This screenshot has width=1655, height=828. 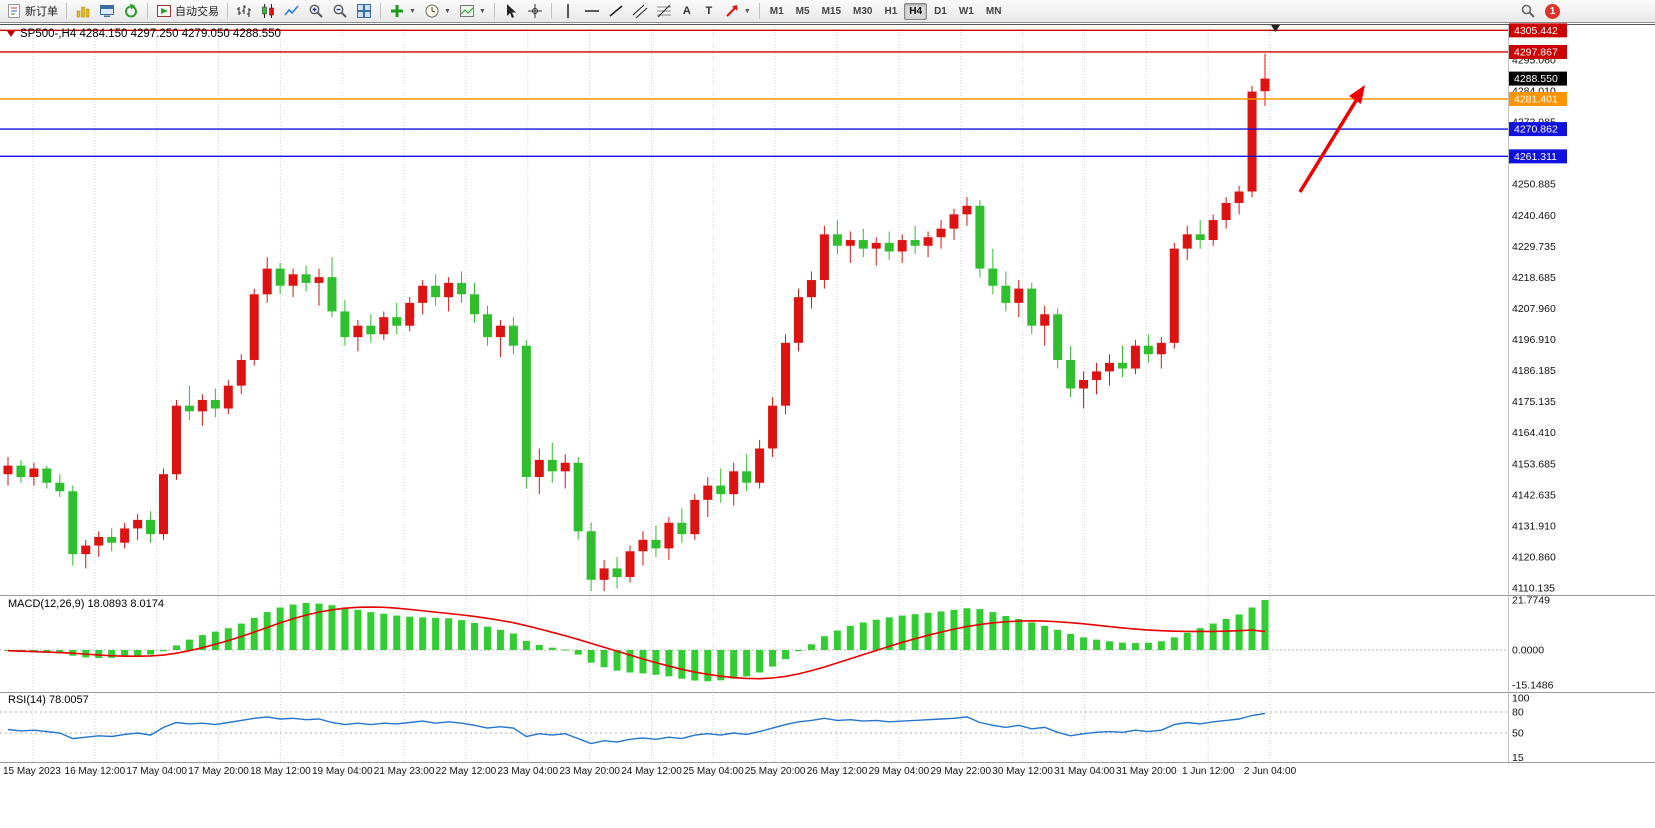 I want to click on vertical-line-icon, so click(x=568, y=11).